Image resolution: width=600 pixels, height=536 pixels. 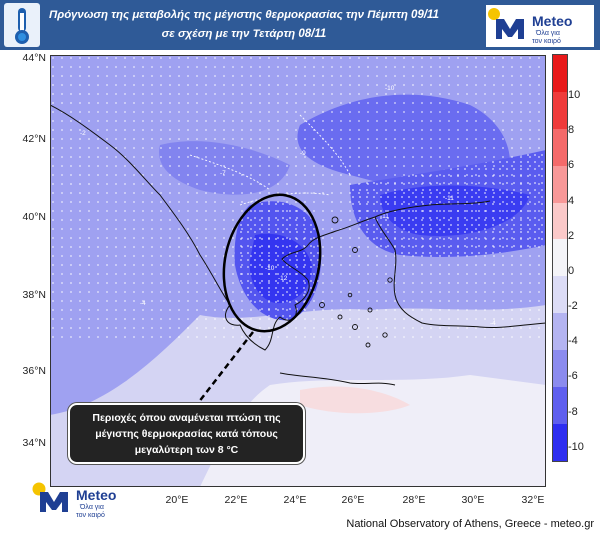 What do you see at coordinates (473, 500) in the screenshot?
I see `lon-label-30: 30°E` at bounding box center [473, 500].